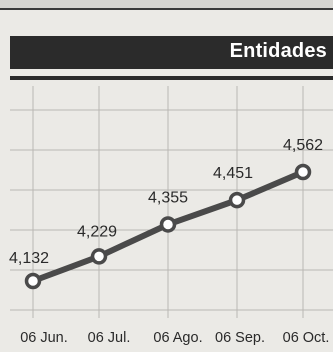 The height and width of the screenshot is (352, 333). Describe the element at coordinates (306, 338) in the screenshot. I see `x-tick-label: 06 Oct.` at that location.